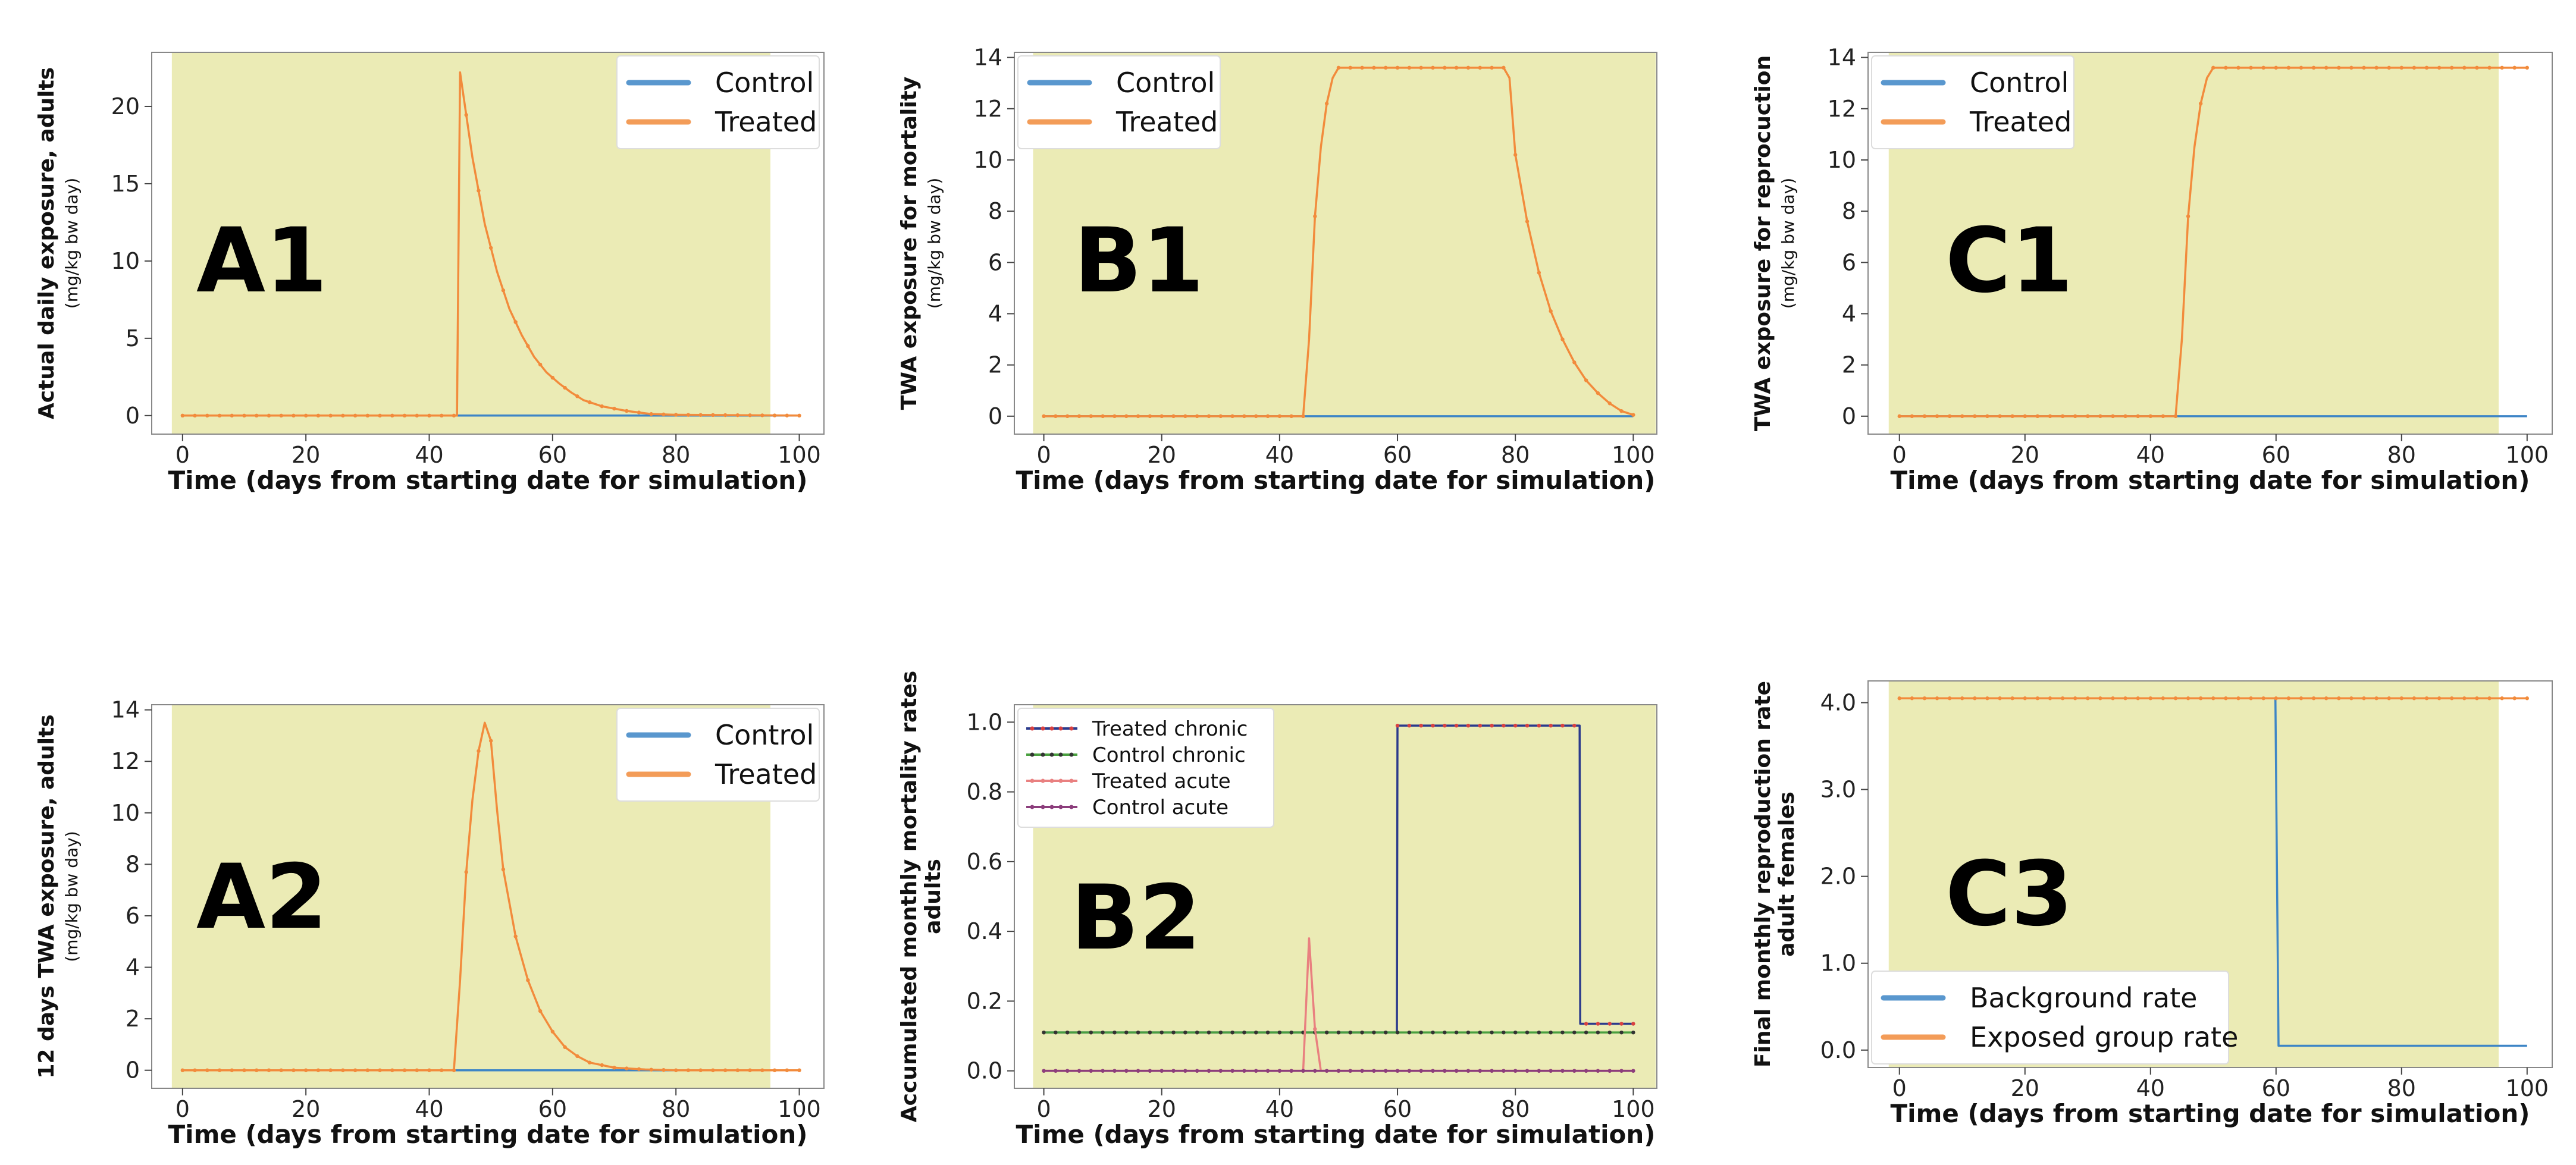 The height and width of the screenshot is (1165, 2576). I want to click on y-axis-units: adults, so click(933, 897).